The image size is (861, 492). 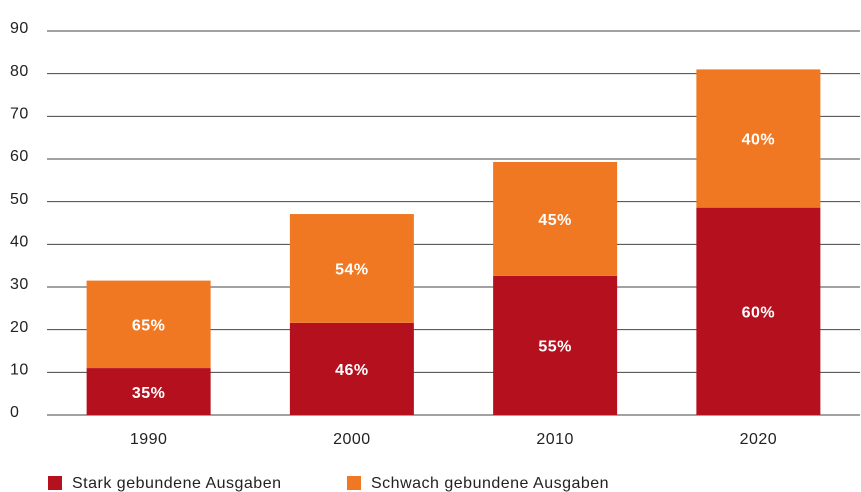 I want to click on data-label: 60%, so click(x=759, y=313).